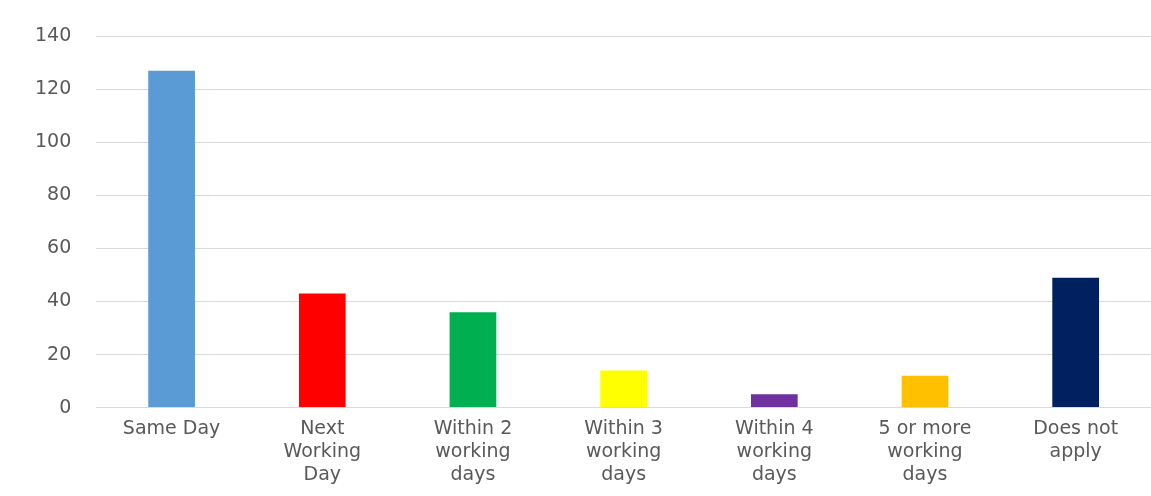 This screenshot has width=1151, height=496. Describe the element at coordinates (623, 449) in the screenshot. I see `x-tick-label: Within 3 working days` at that location.